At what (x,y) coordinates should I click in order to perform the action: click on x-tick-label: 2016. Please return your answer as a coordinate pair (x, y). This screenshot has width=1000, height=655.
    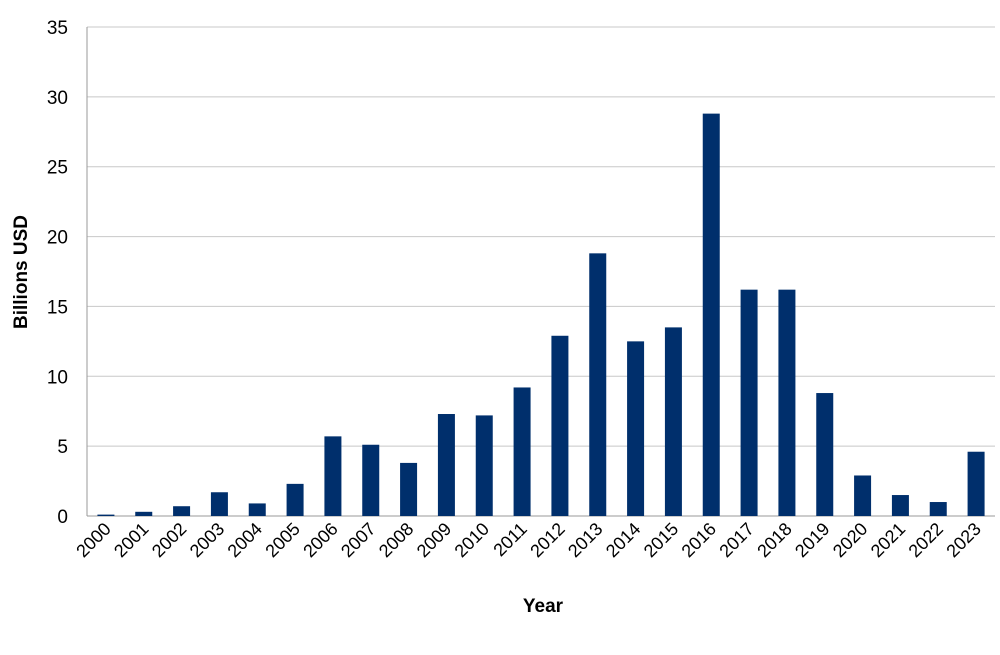
    Looking at the image, I should click on (699, 540).